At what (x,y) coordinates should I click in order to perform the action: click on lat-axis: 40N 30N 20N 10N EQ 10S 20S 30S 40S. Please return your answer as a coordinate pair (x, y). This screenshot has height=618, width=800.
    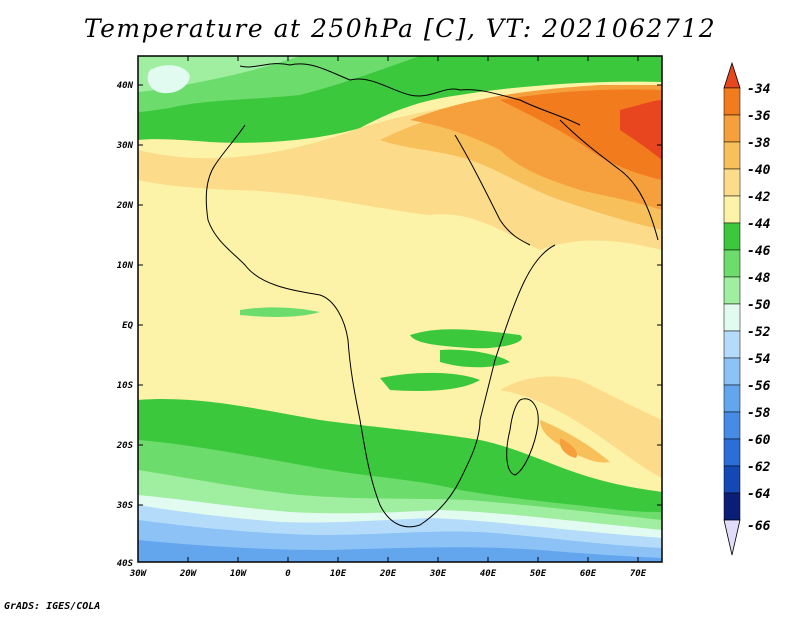
    Looking at the image, I should click on (125, 325).